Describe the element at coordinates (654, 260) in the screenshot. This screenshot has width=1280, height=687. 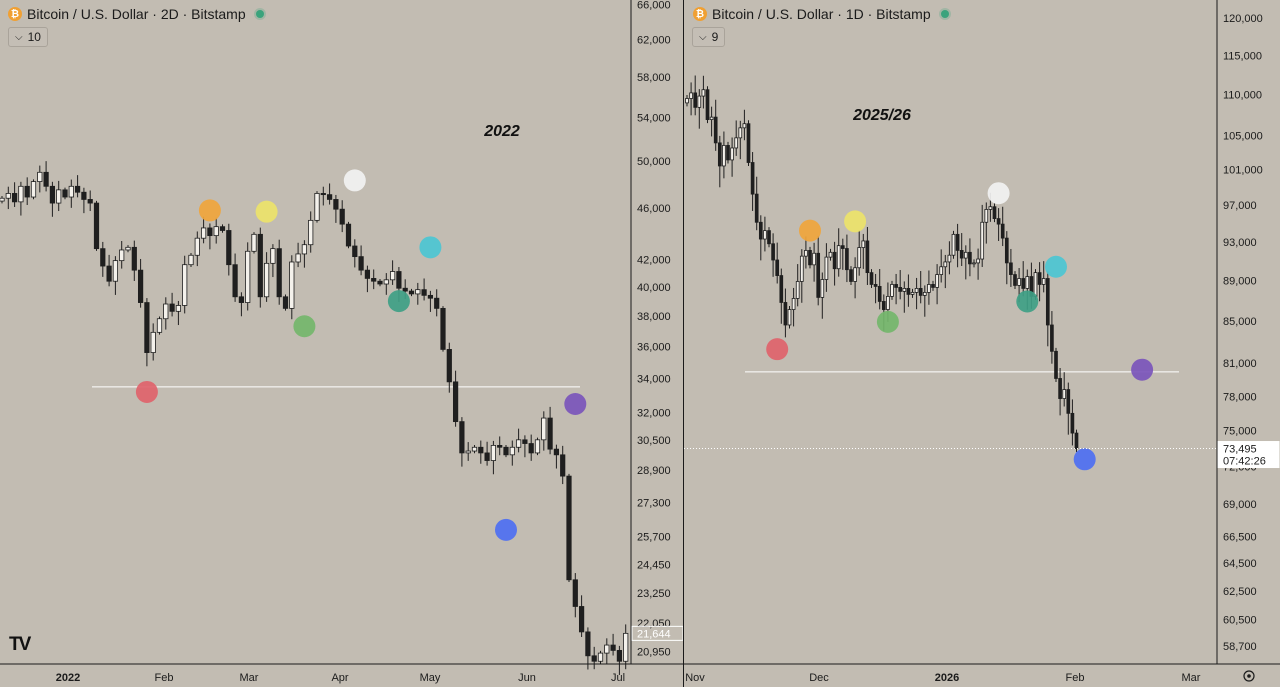
I see `price-tick-label: 42,000` at that location.